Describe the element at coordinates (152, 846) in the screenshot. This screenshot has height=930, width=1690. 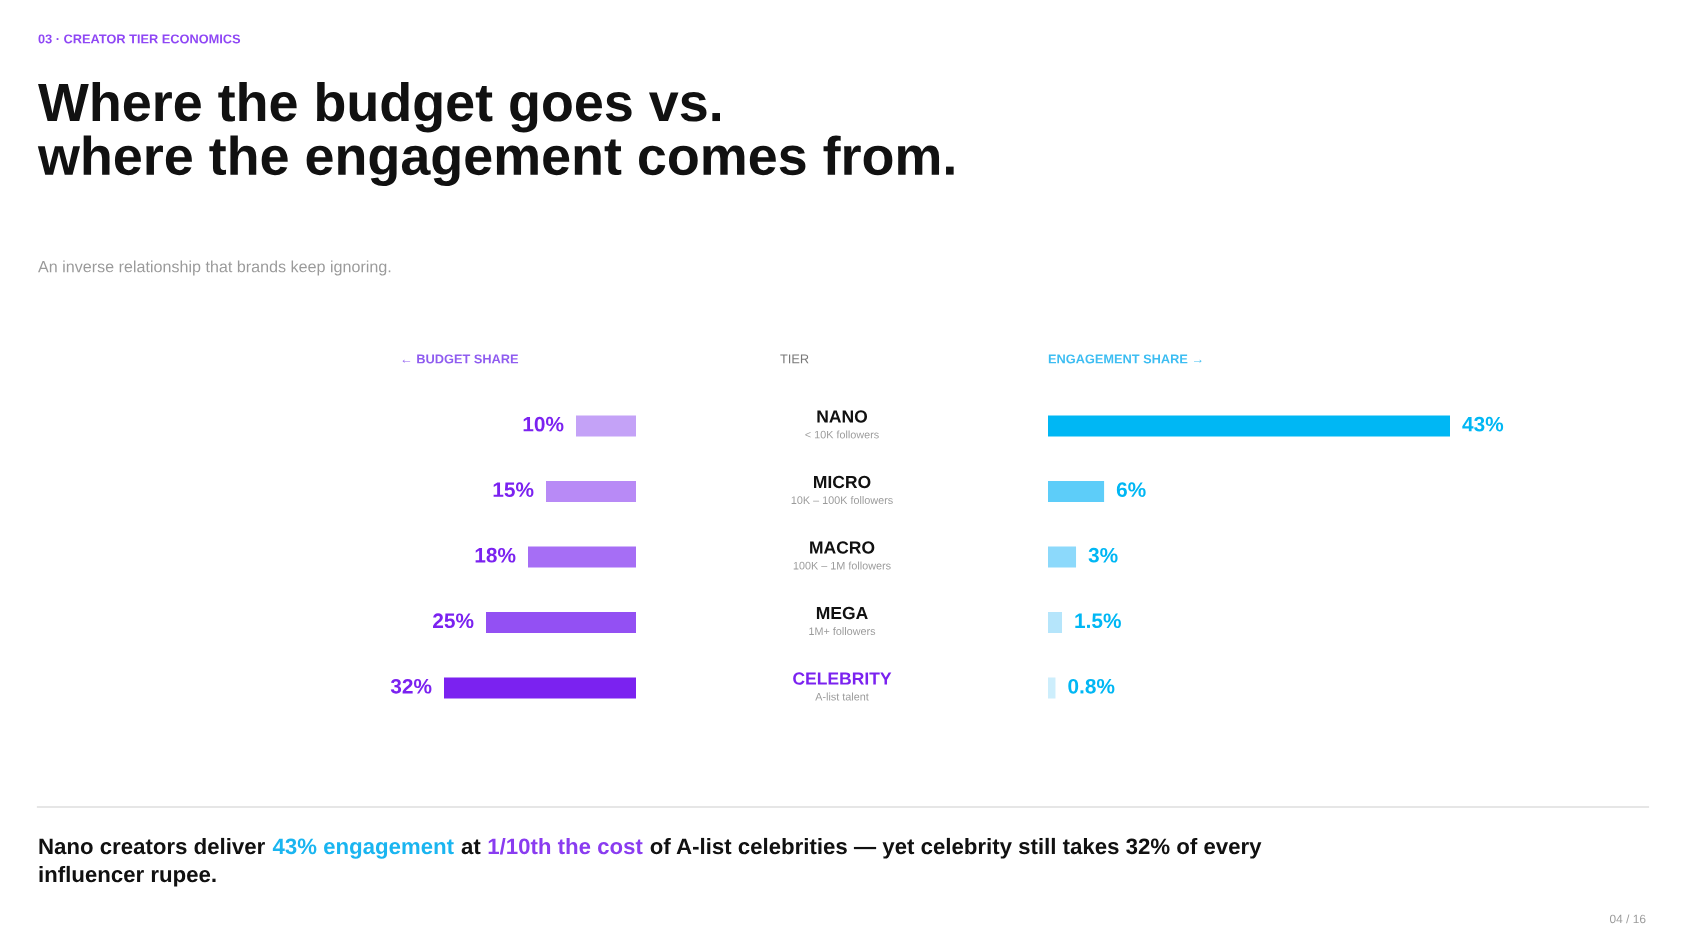
I see `text: Nano creators deliver` at that location.